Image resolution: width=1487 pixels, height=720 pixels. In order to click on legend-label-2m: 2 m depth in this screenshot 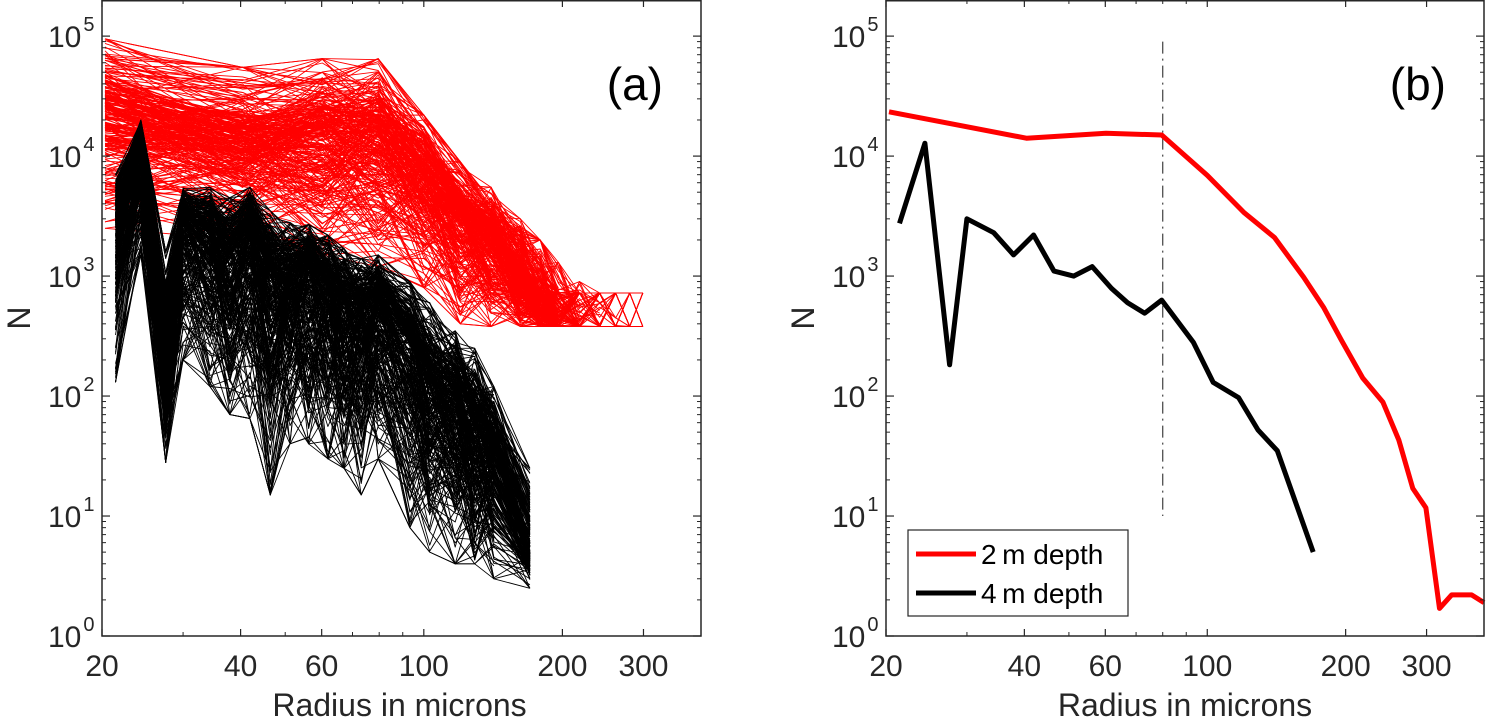, I will do `click(1042, 554)`.